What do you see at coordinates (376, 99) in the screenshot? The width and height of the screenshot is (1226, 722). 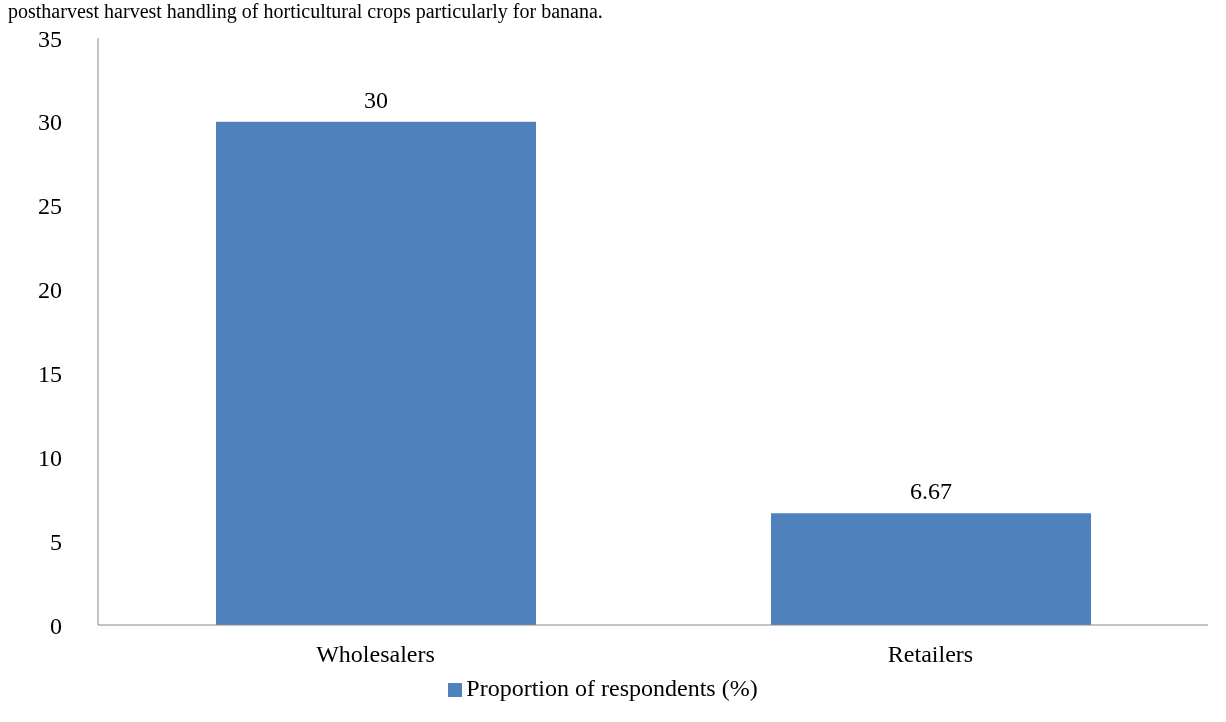 I see `data-label: 30` at bounding box center [376, 99].